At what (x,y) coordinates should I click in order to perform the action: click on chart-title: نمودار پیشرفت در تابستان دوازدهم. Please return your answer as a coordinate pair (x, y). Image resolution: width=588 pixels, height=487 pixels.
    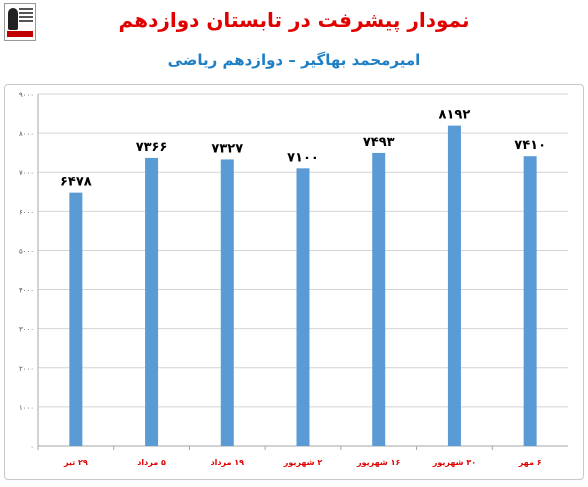
    Looking at the image, I should click on (294, 20).